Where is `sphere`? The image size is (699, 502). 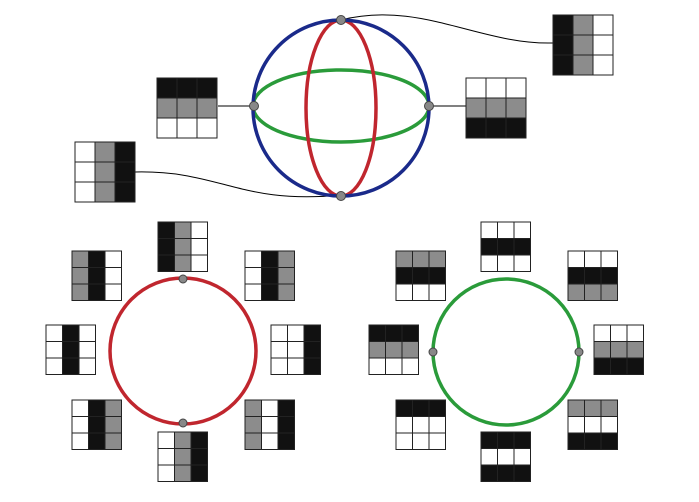
sphere is located at coordinates (341, 108).